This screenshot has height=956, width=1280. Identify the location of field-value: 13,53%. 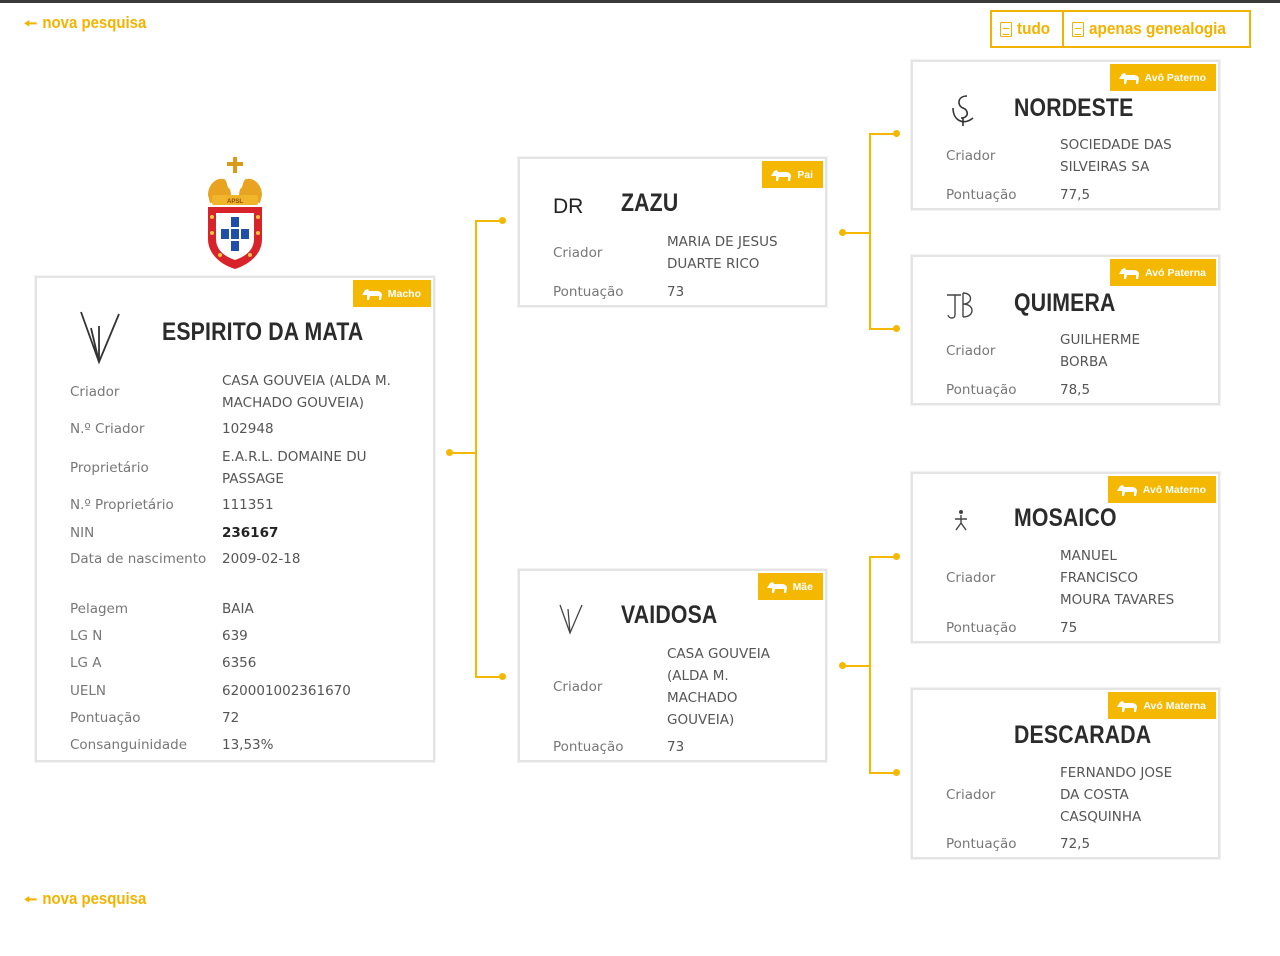
(248, 745).